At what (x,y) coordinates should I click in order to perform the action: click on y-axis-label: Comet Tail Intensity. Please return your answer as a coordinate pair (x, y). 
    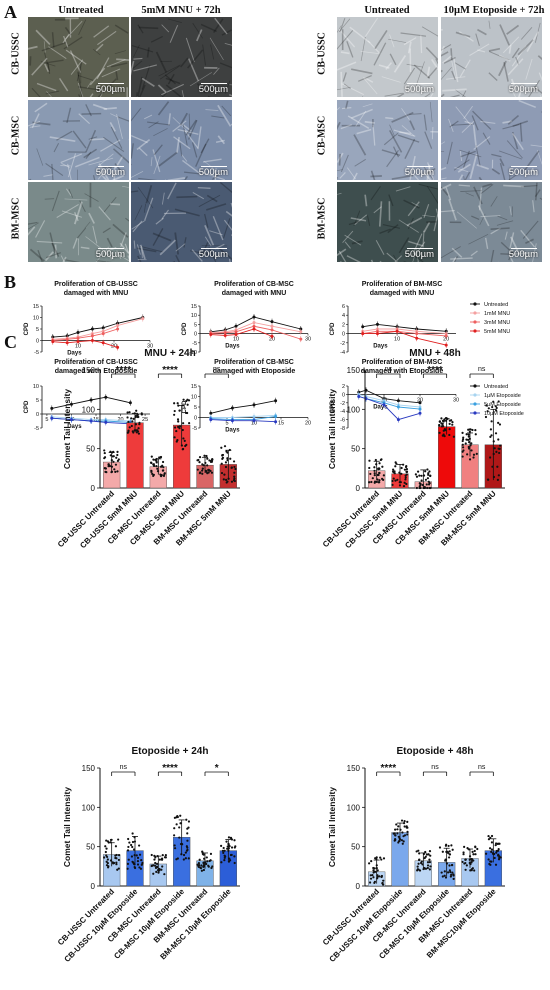
    Looking at the image, I should click on (67, 827).